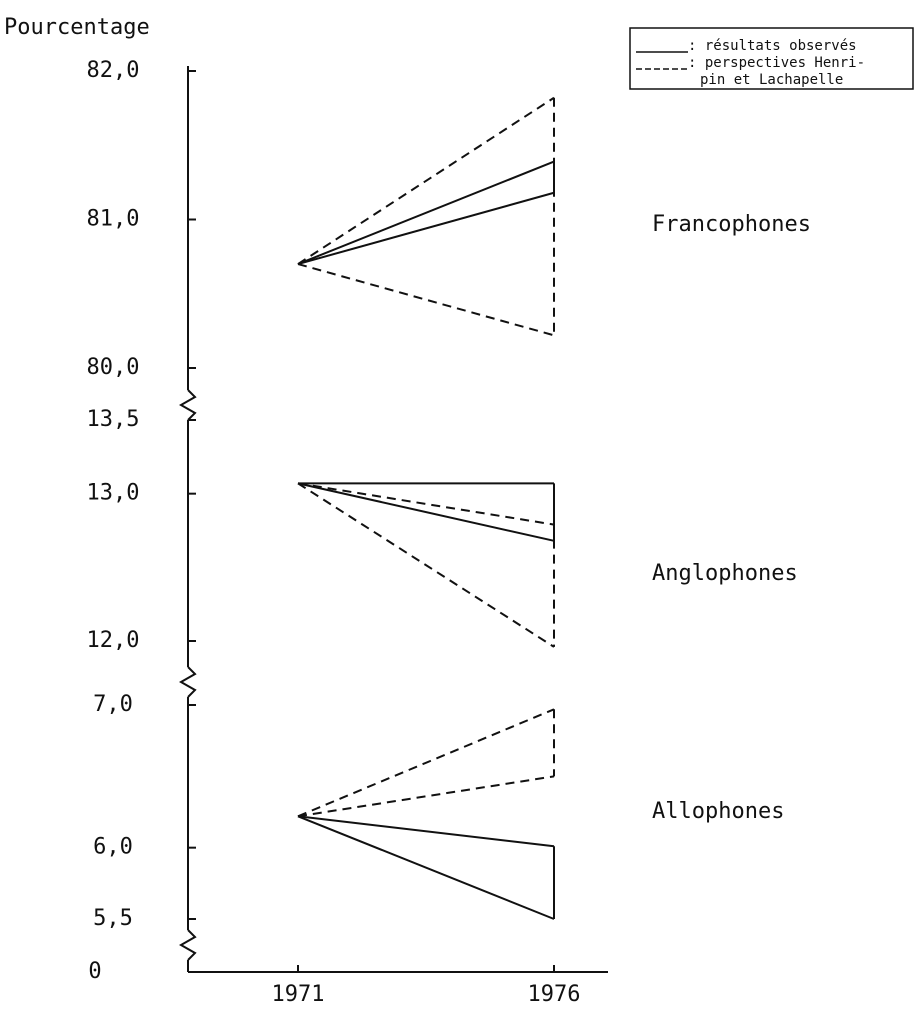  What do you see at coordinates (554, 994) in the screenshot?
I see `x-tick-label: 1976` at bounding box center [554, 994].